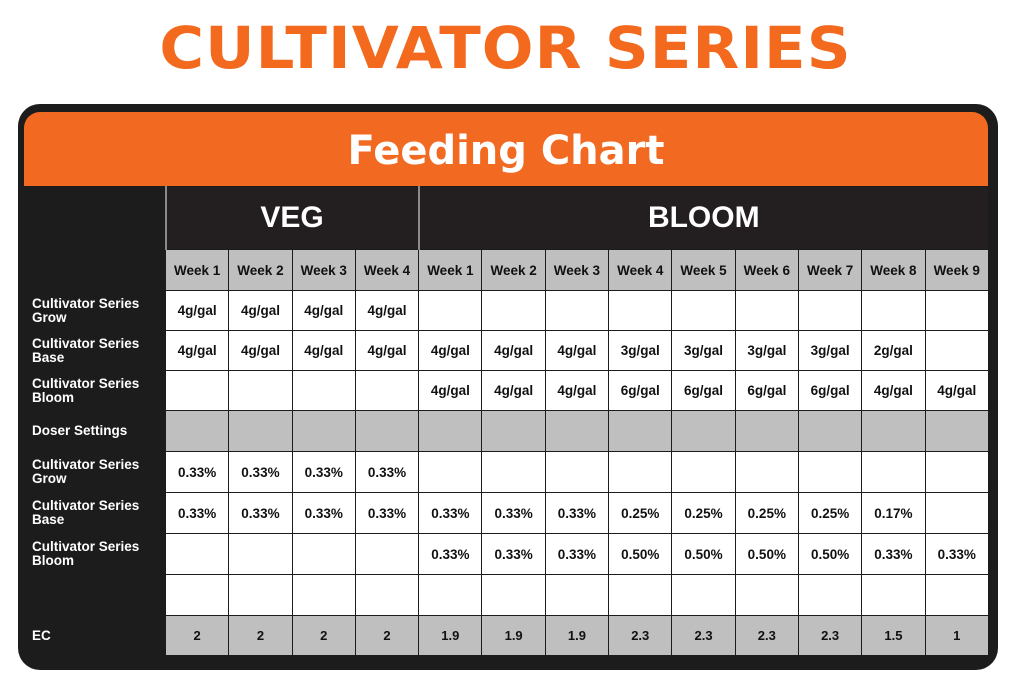 This screenshot has width=1011, height=682. What do you see at coordinates (956, 635) in the screenshot?
I see `table-cell: 1` at bounding box center [956, 635].